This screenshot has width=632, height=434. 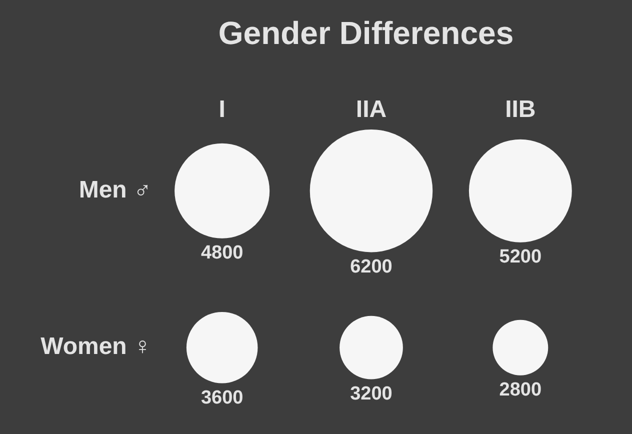 What do you see at coordinates (520, 257) in the screenshot?
I see `data-label: 5200` at bounding box center [520, 257].